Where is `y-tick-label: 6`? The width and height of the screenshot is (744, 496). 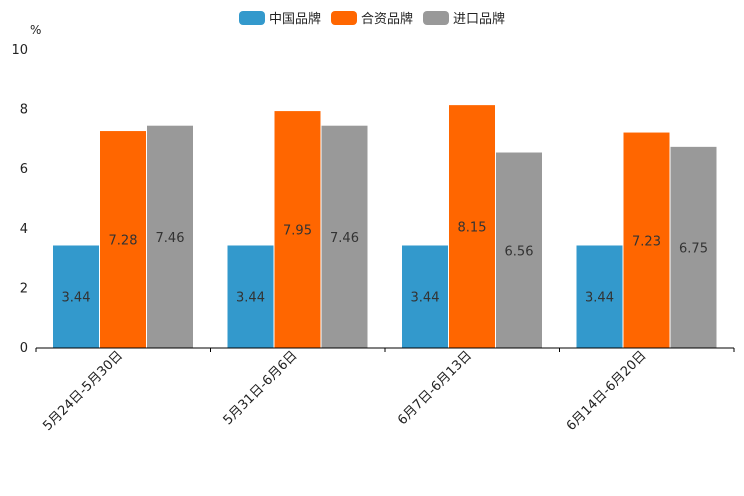 y-tick-label: 6 is located at coordinates (24, 169).